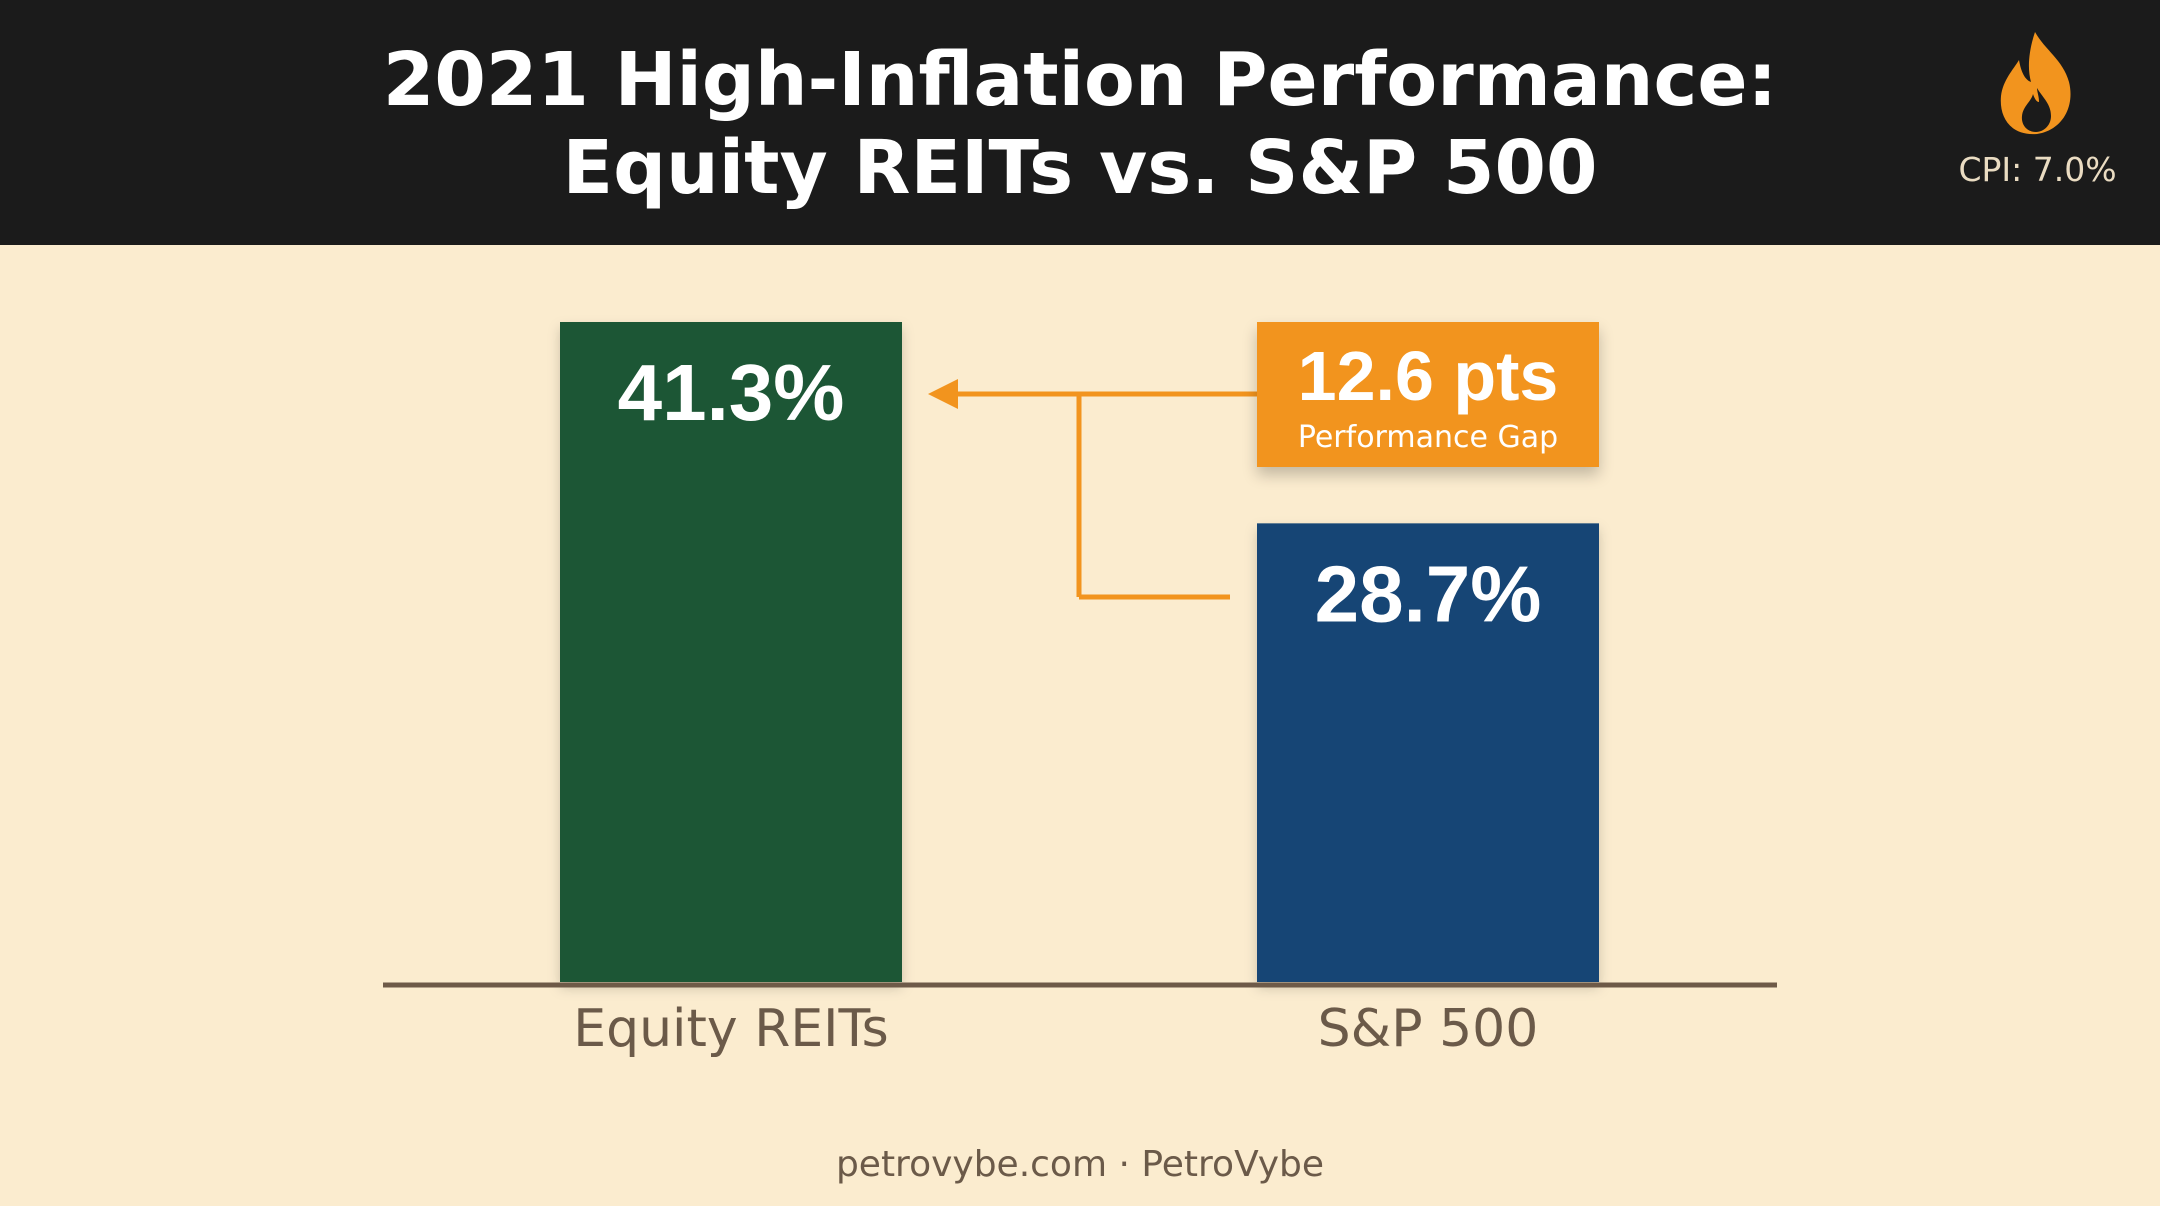 This screenshot has width=2160, height=1206. Describe the element at coordinates (731, 652) in the screenshot. I see `bar-equity-reits` at that location.